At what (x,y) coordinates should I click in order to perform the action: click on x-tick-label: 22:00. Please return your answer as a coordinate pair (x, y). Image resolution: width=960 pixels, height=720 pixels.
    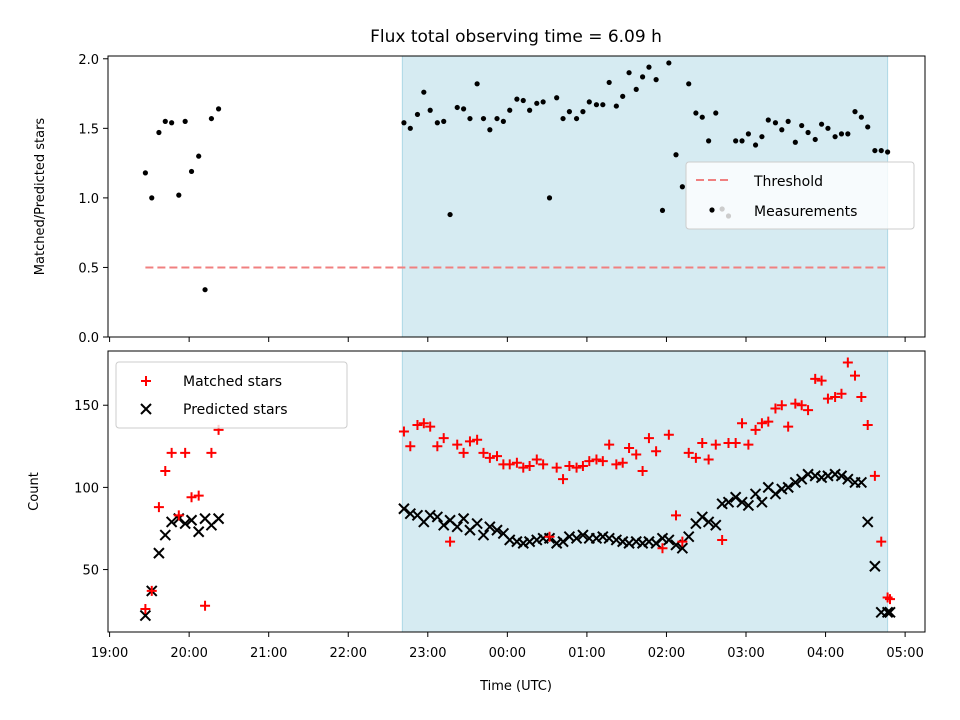
    Looking at the image, I should click on (348, 653).